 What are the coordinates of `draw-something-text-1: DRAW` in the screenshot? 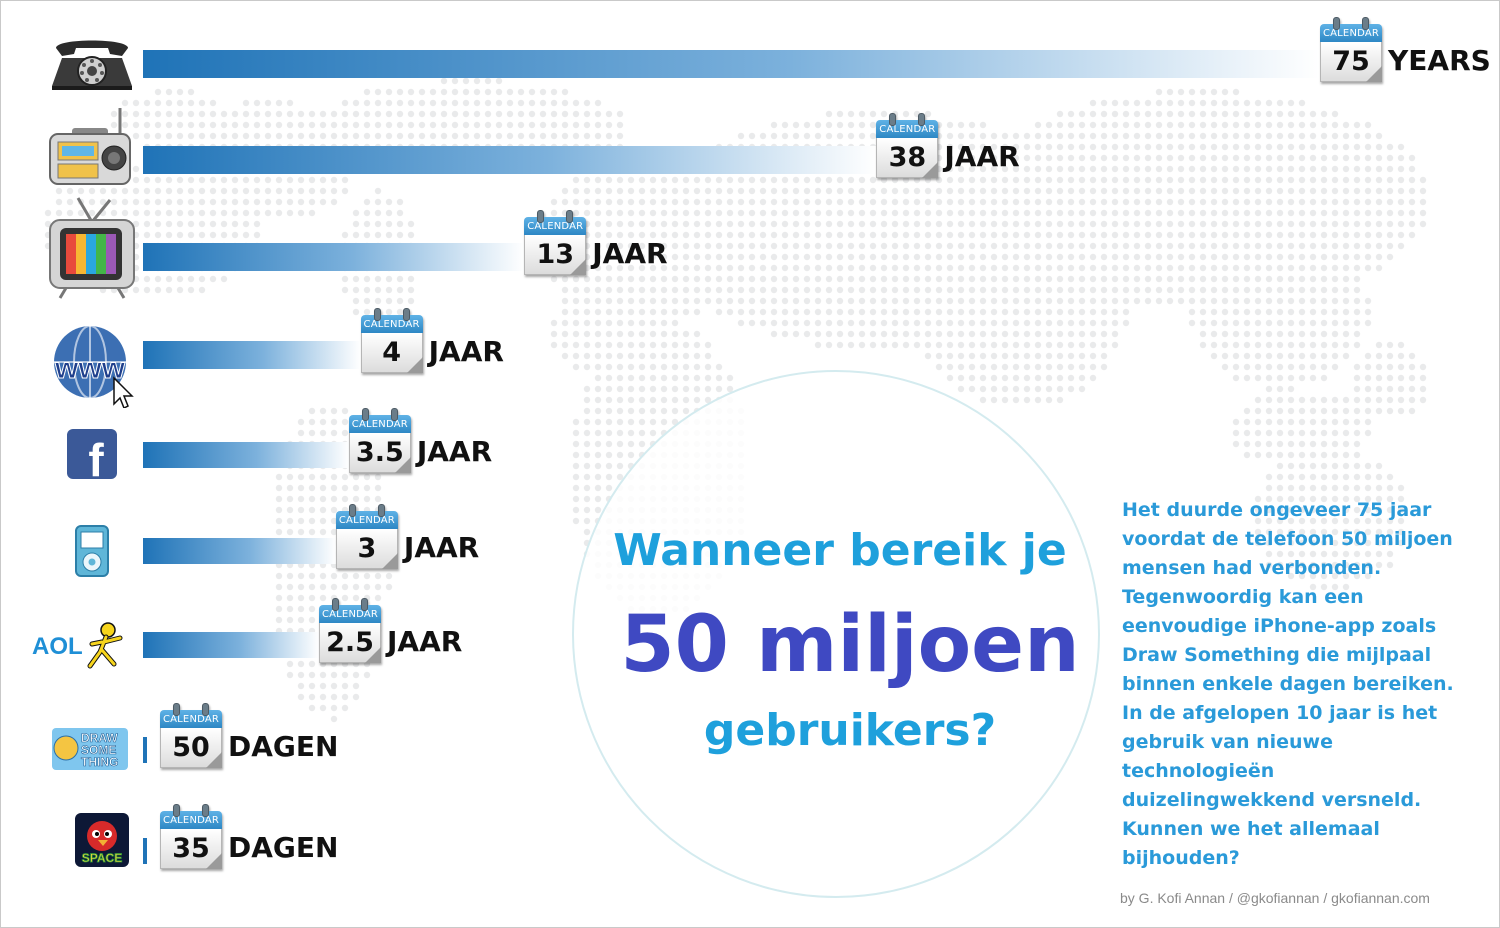 It's located at (99, 738).